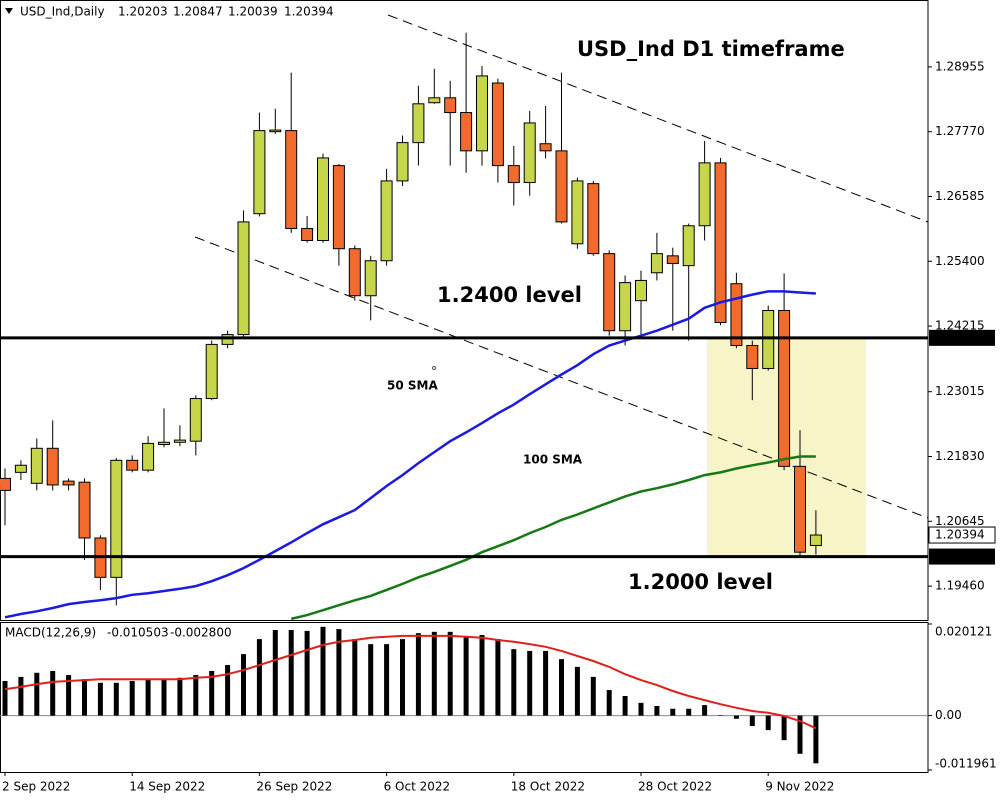  Describe the element at coordinates (309, 12) in the screenshot. I see `ohlc-close: 1.20394` at that location.